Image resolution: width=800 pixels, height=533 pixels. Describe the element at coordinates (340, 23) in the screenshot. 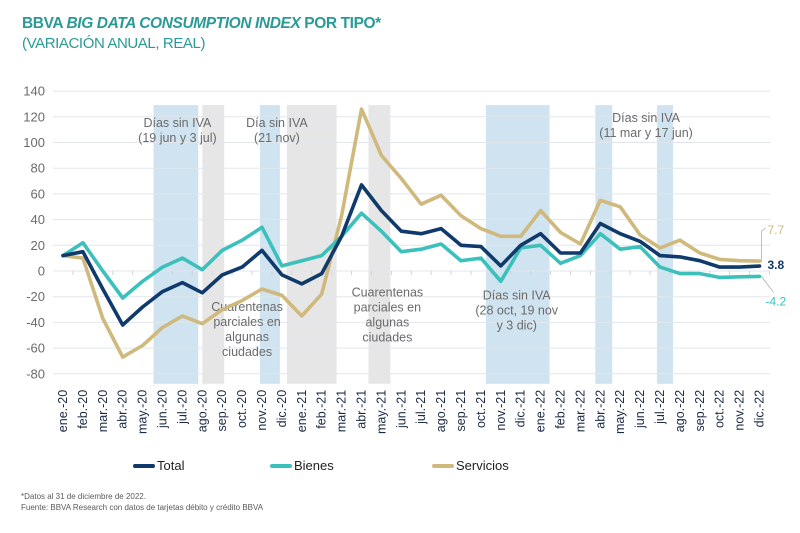

I see `title-suffix: POR TIPO*` at that location.